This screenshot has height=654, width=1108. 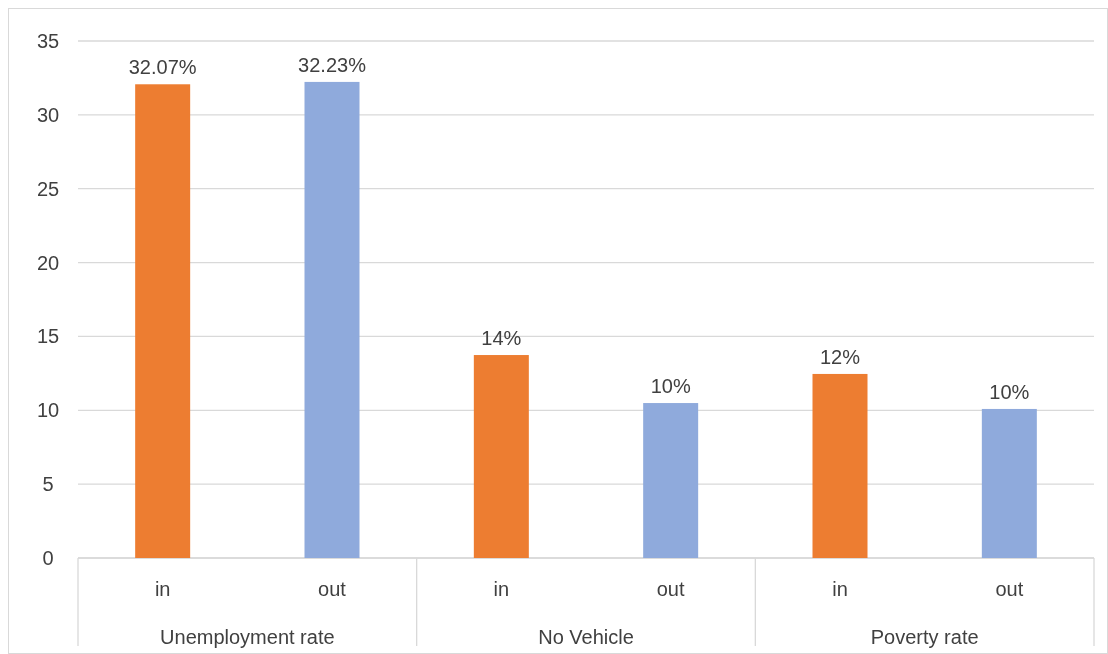 I want to click on y-tick-label: 0, so click(x=48, y=558).